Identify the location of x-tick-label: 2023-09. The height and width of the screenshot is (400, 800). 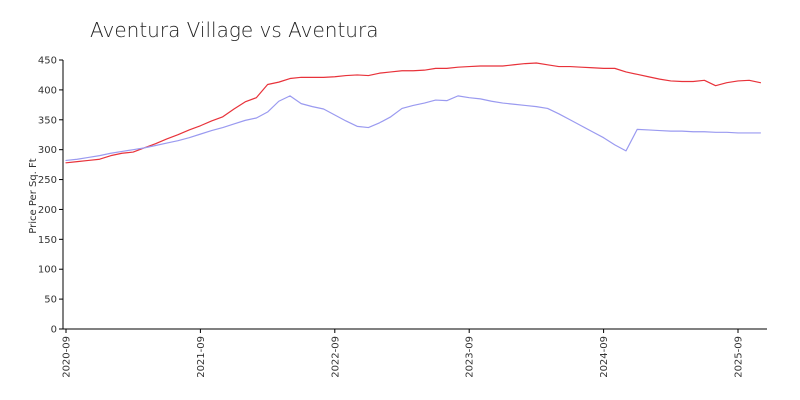
(470, 357).